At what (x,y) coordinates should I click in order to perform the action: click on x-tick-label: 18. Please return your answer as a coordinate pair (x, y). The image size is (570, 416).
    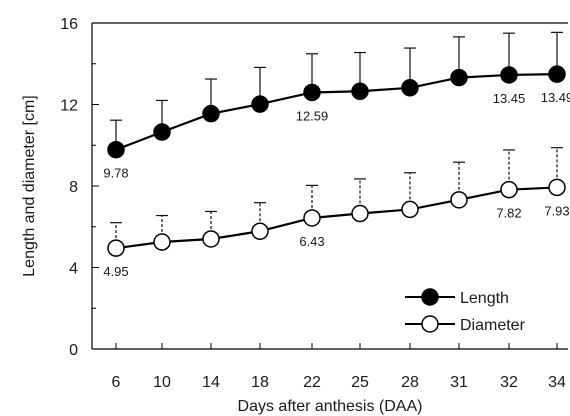
    Looking at the image, I should click on (260, 382).